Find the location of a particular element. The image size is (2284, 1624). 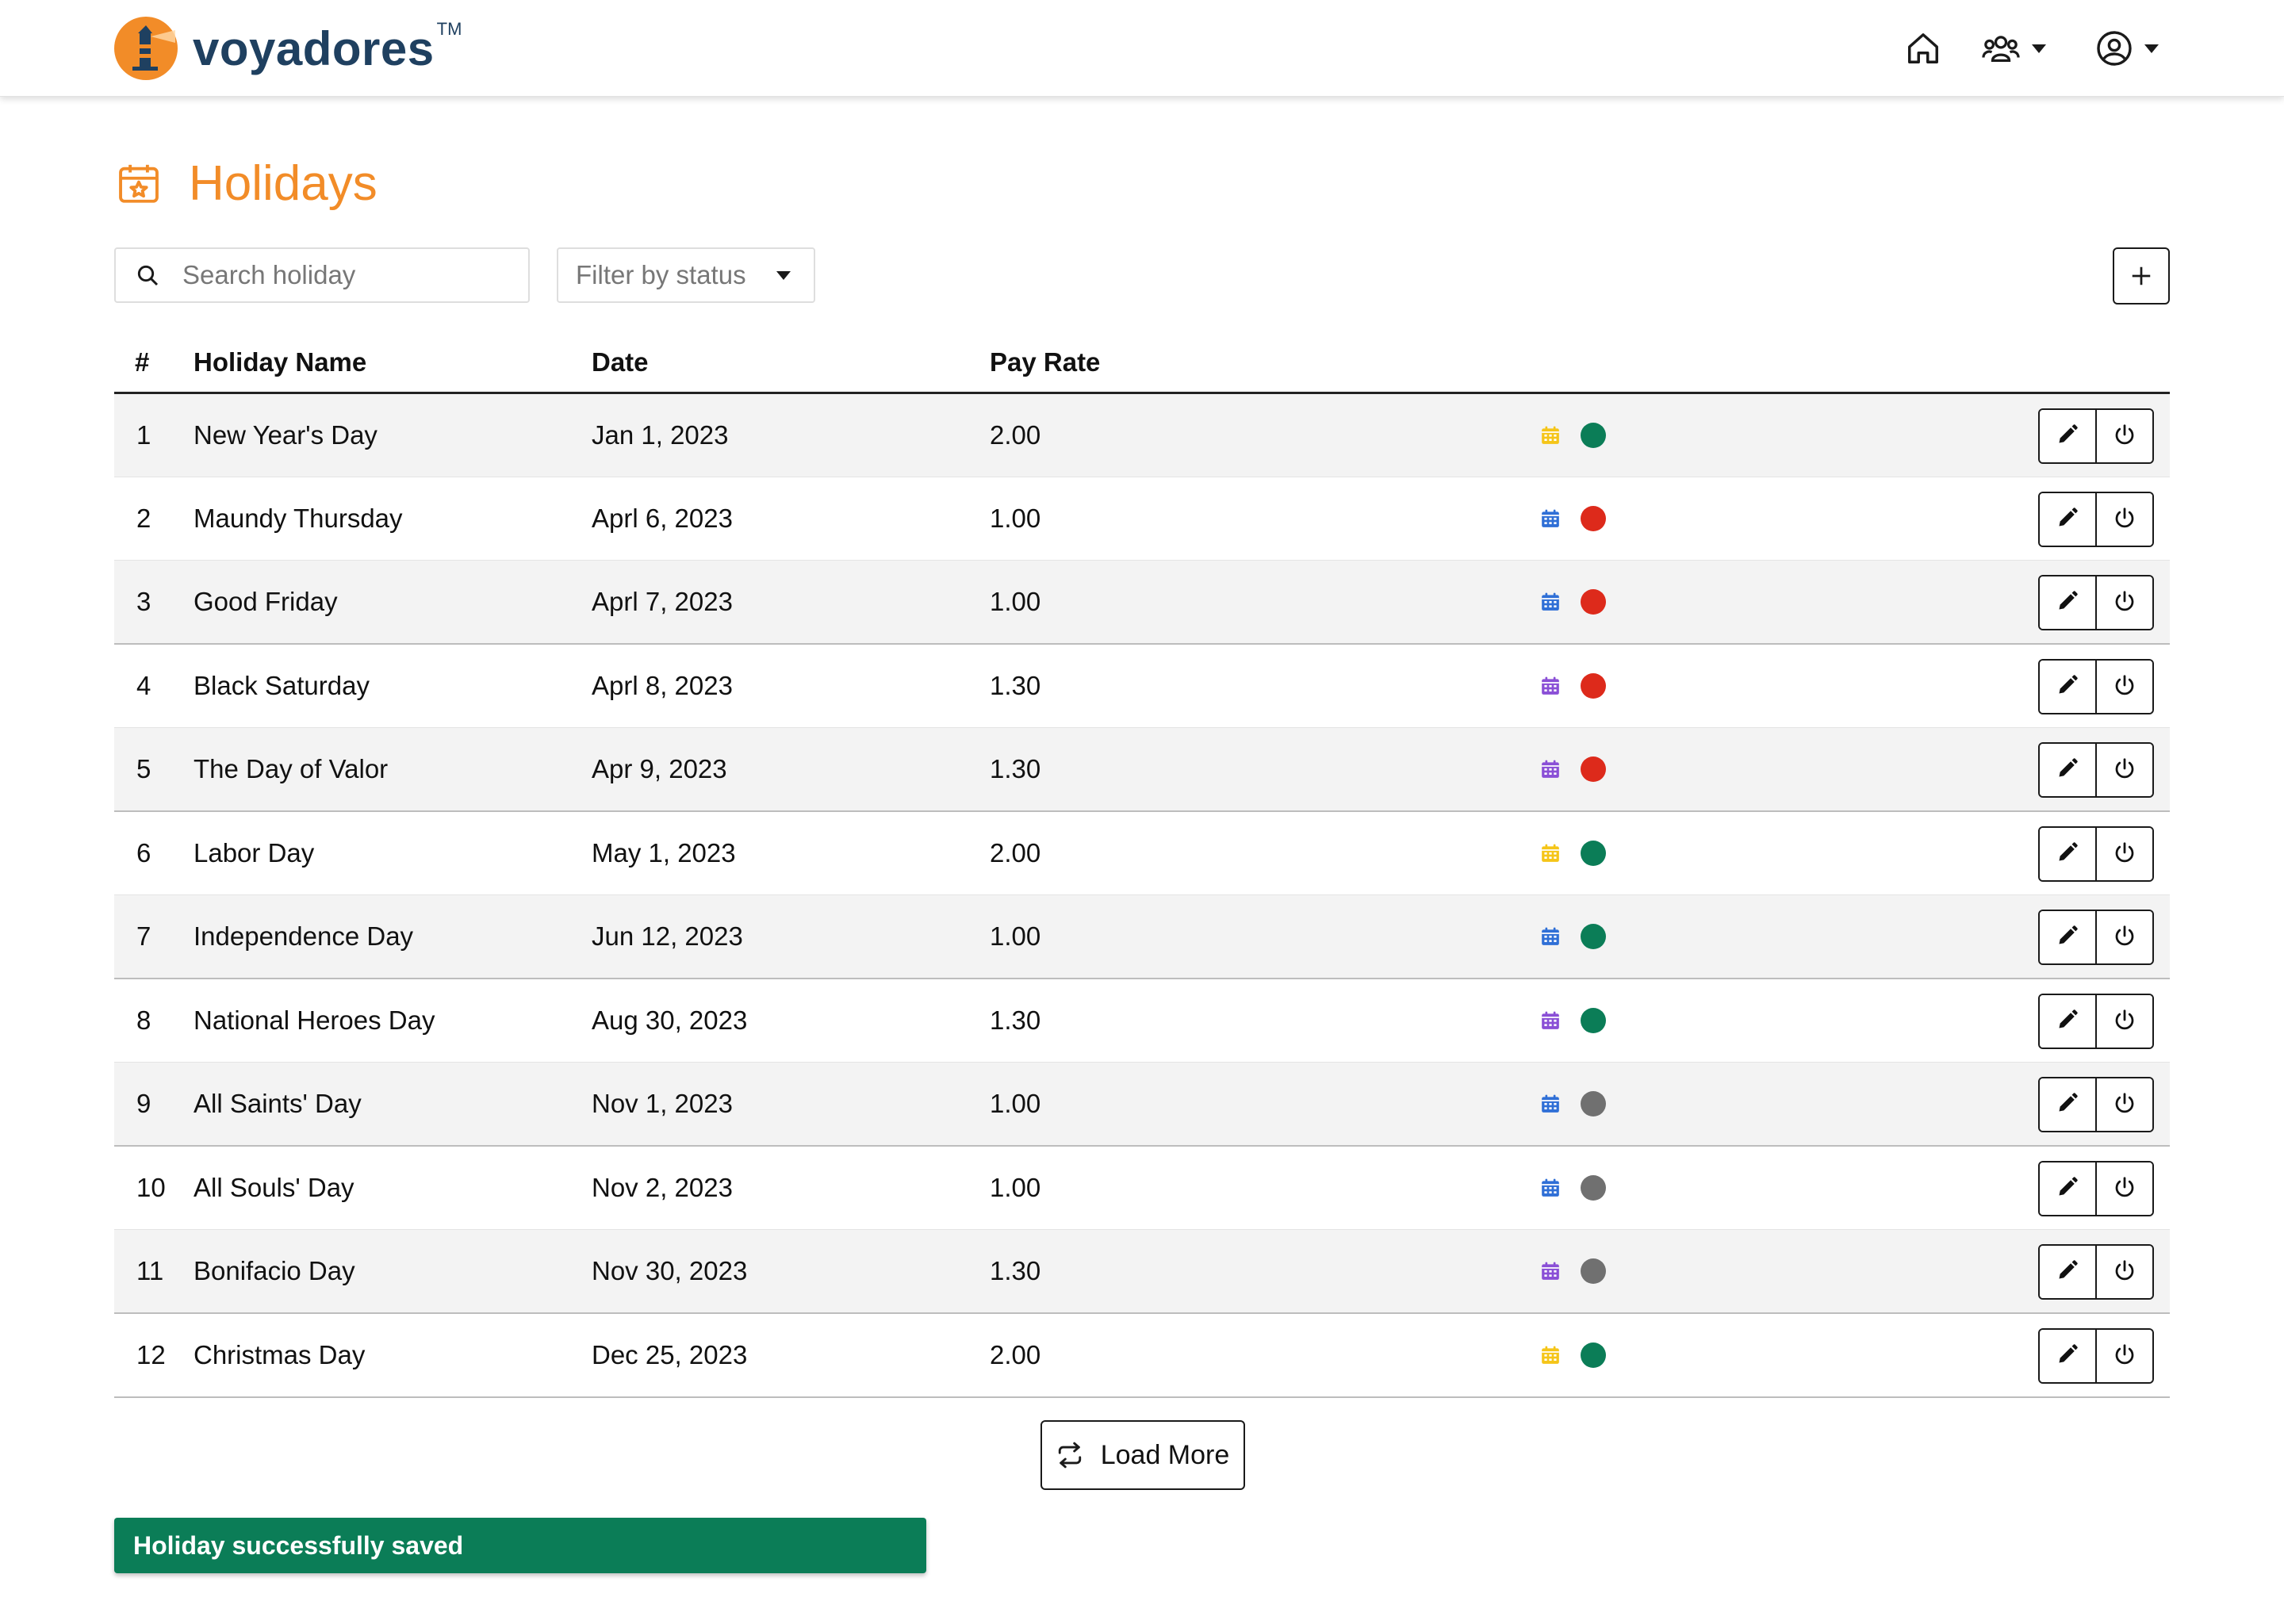

trademark: TM is located at coordinates (449, 29).